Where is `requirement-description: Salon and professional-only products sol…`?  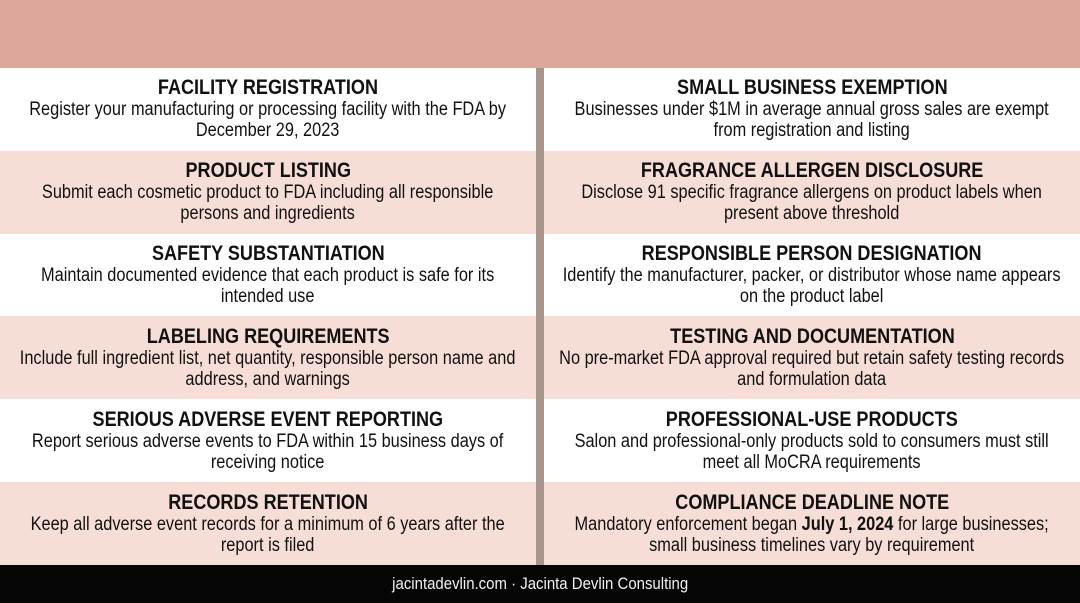 requirement-description: Salon and professional-only products sol… is located at coordinates (812, 451).